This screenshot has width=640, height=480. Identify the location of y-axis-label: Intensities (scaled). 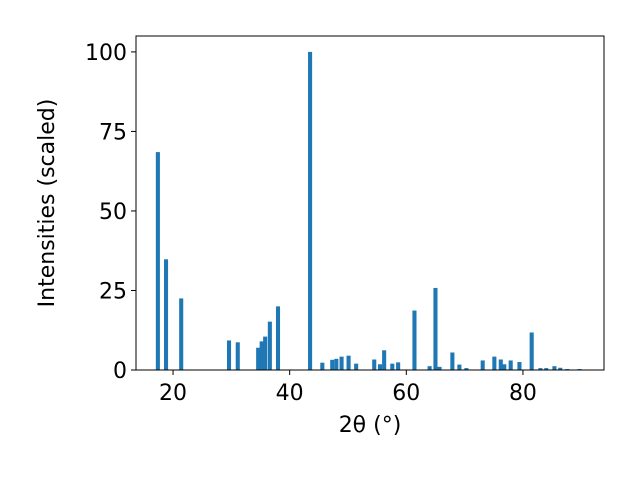
(47, 203).